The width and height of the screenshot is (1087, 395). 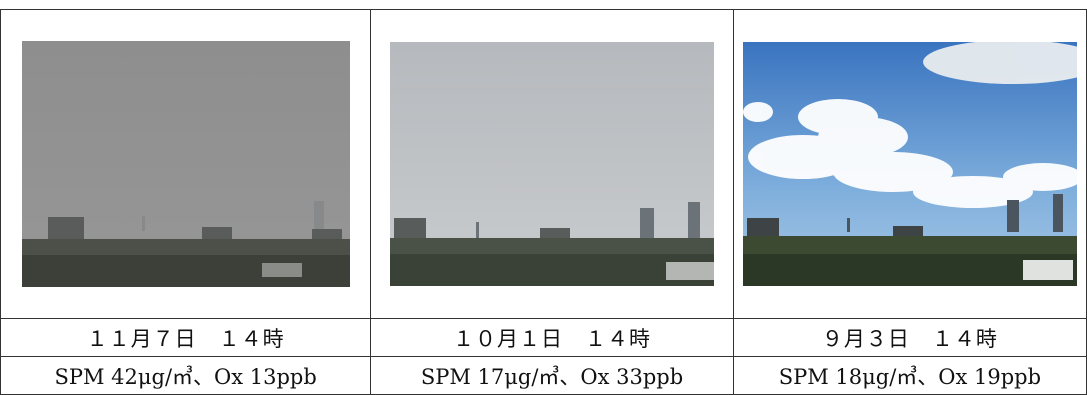 What do you see at coordinates (186, 375) in the screenshot?
I see `values-cell-1: SPM 42μg/㎥、Ox 13ppb` at bounding box center [186, 375].